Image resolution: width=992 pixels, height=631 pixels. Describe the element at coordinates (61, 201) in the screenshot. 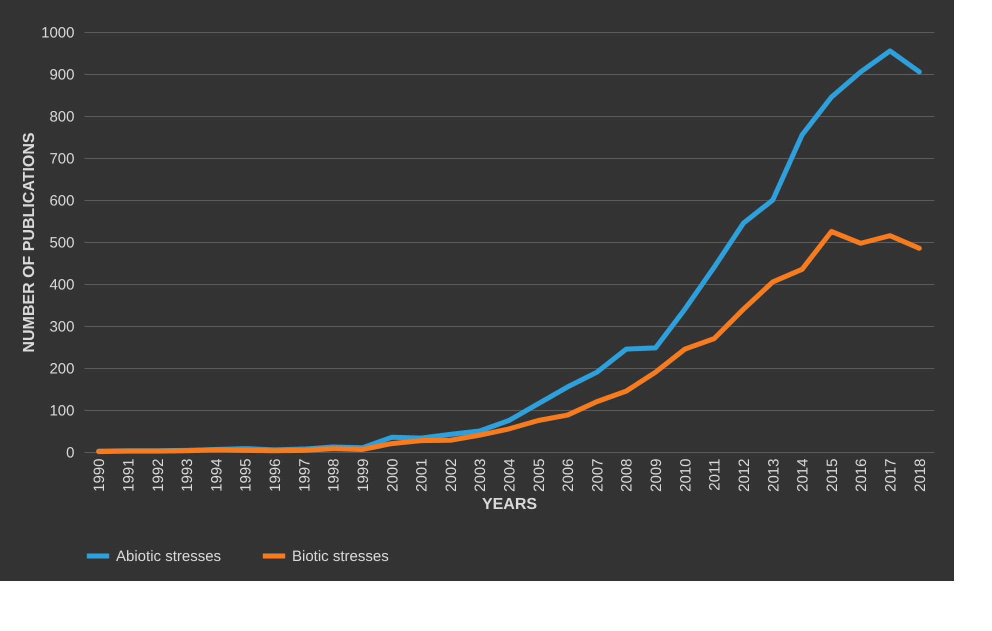

I see `y-tick-label: 600` at that location.